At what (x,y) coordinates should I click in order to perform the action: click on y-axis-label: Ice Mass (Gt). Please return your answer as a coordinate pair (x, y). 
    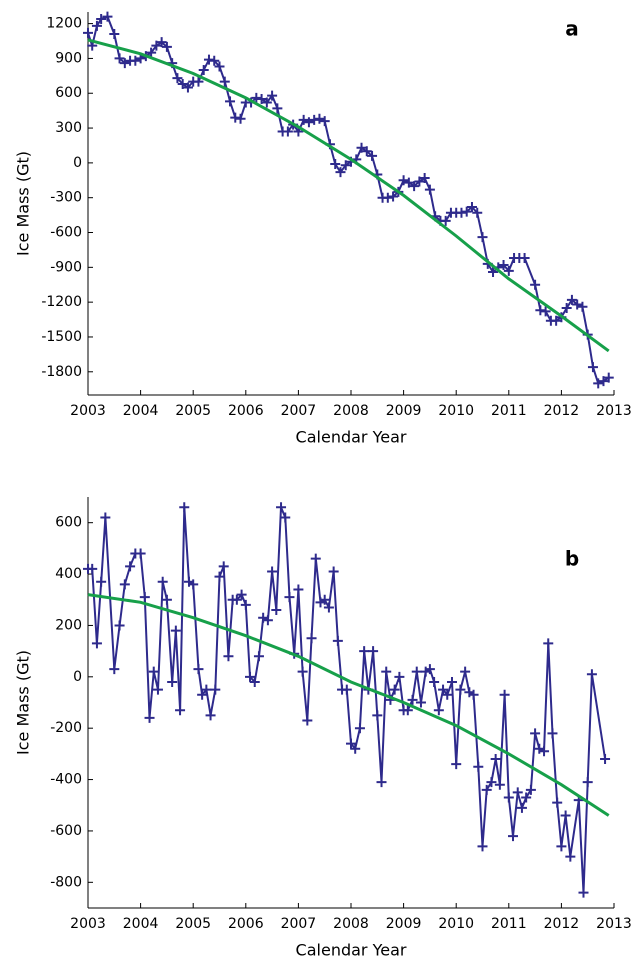
    Looking at the image, I should click on (23, 702).